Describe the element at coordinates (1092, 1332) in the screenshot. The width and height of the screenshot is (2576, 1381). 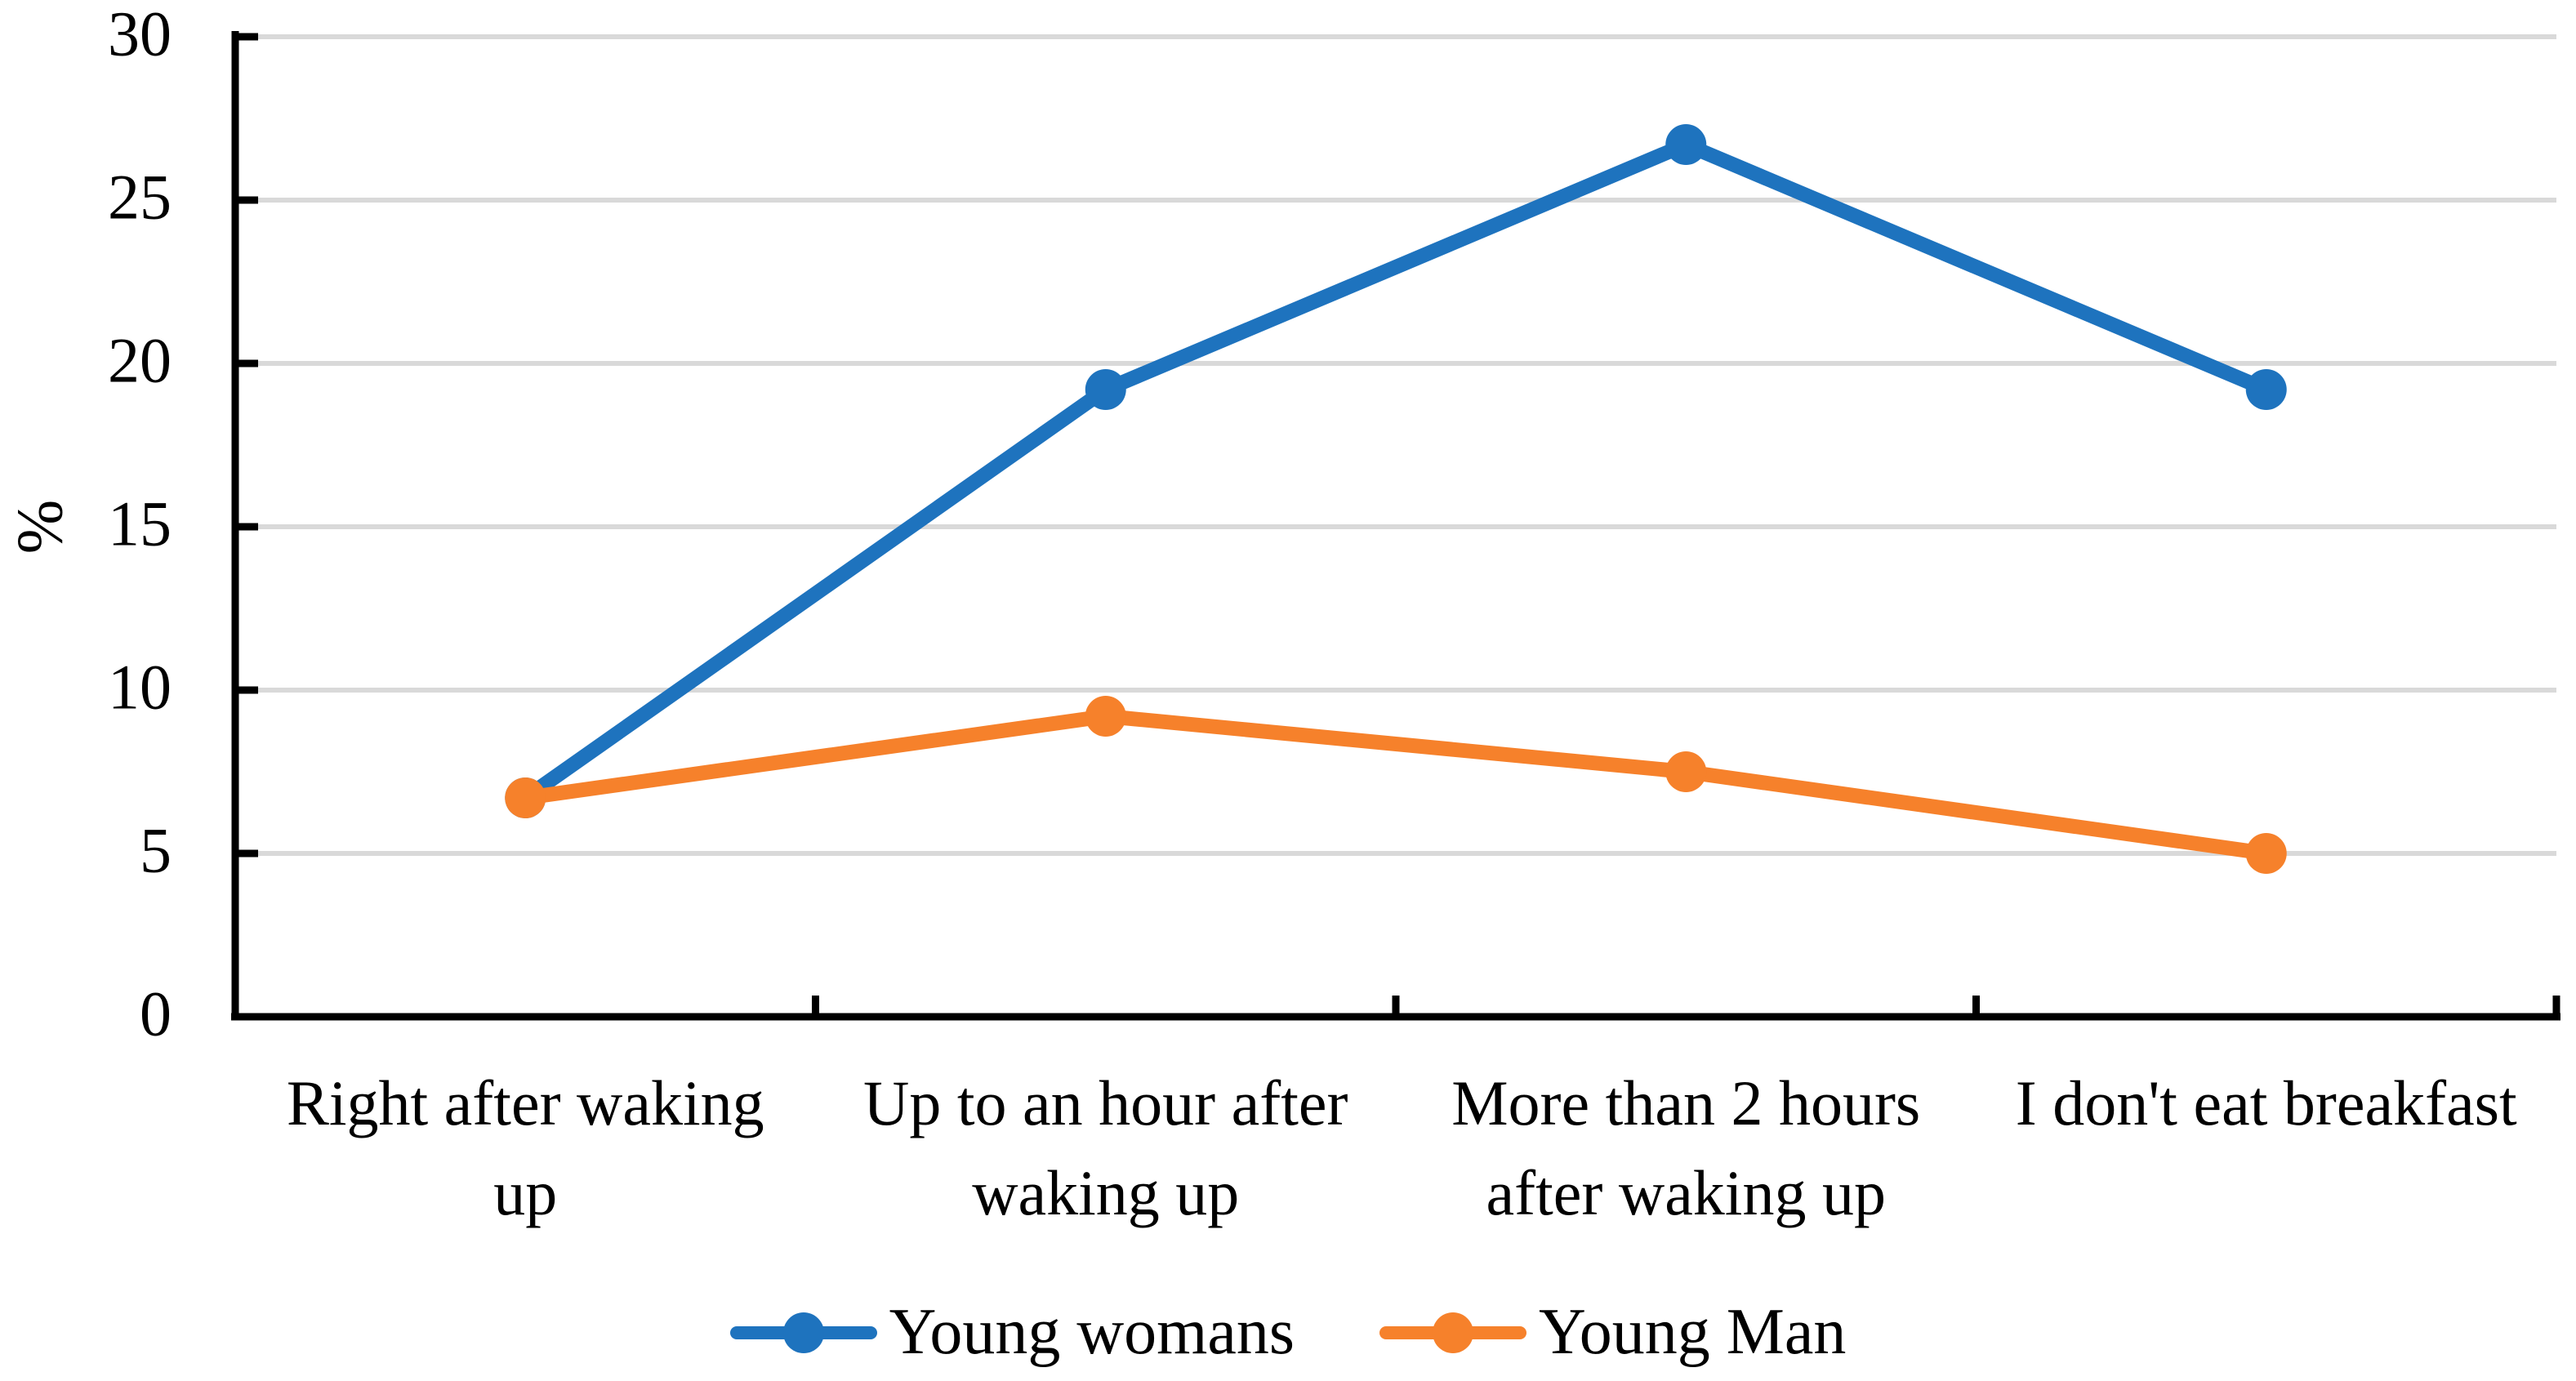
I see `legend-label: Young womans` at that location.